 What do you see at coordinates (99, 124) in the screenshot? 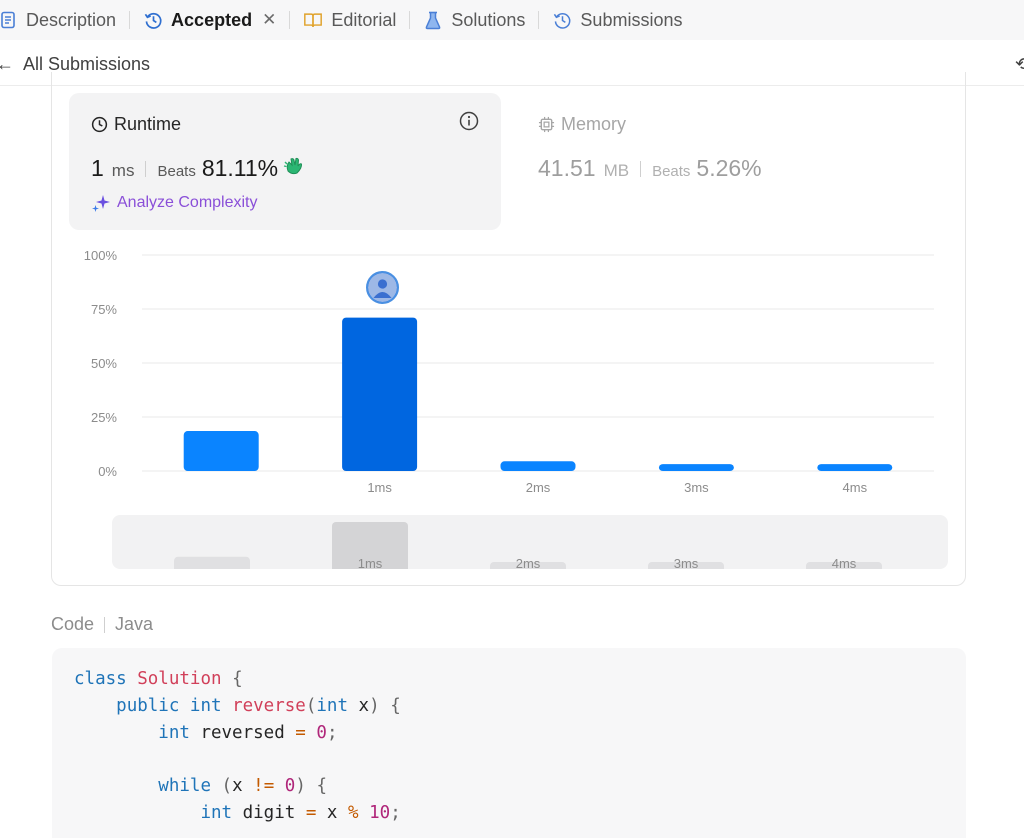
I see `clock-icon` at bounding box center [99, 124].